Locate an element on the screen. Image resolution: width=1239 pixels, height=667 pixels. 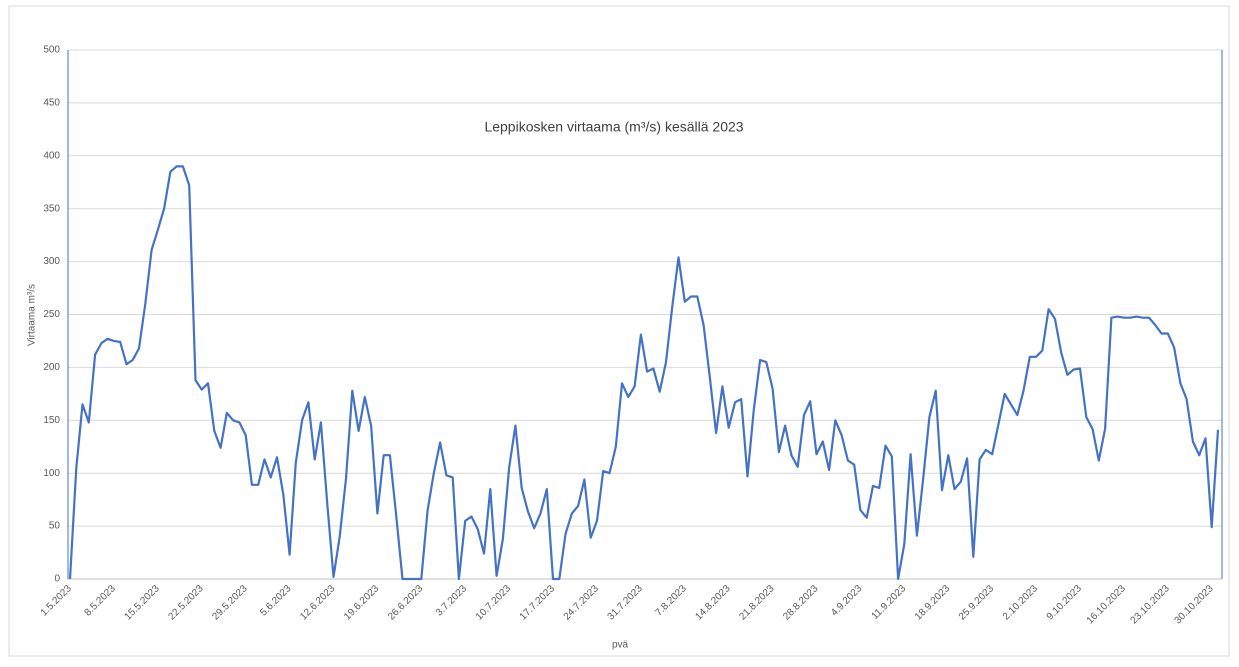
y-tick-label: 50 is located at coordinates (55, 526).